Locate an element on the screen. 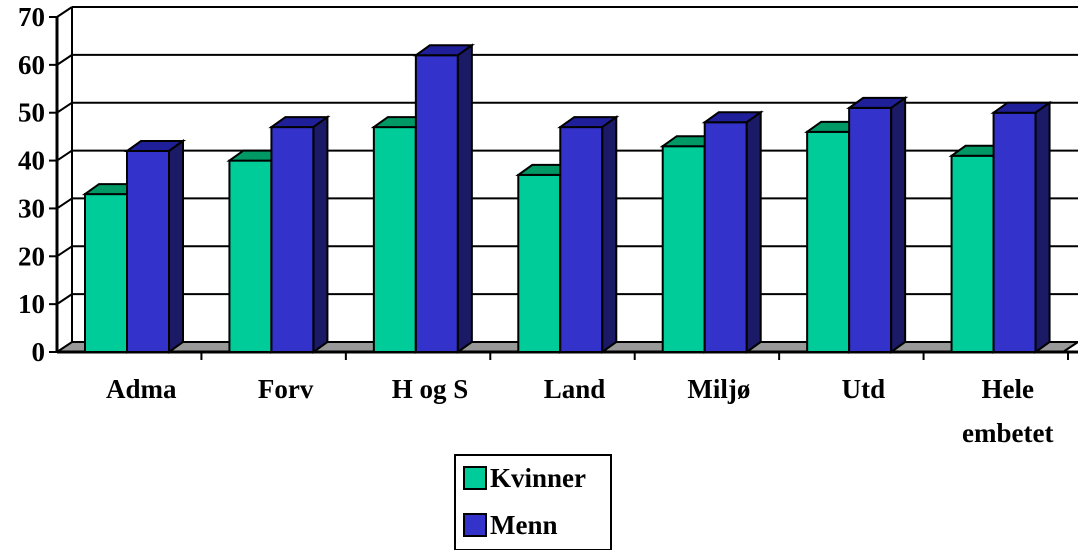 The image size is (1078, 550). y-tick-label: 70 is located at coordinates (31, 17).